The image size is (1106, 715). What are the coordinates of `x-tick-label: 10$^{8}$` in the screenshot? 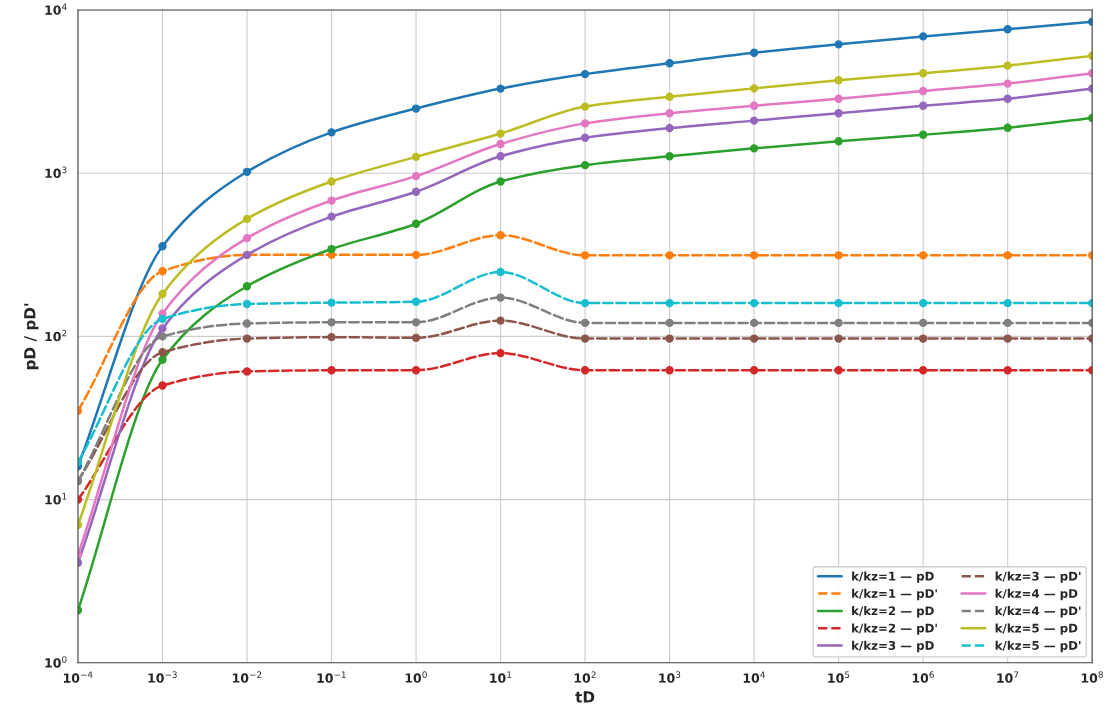 It's located at (1092, 677).